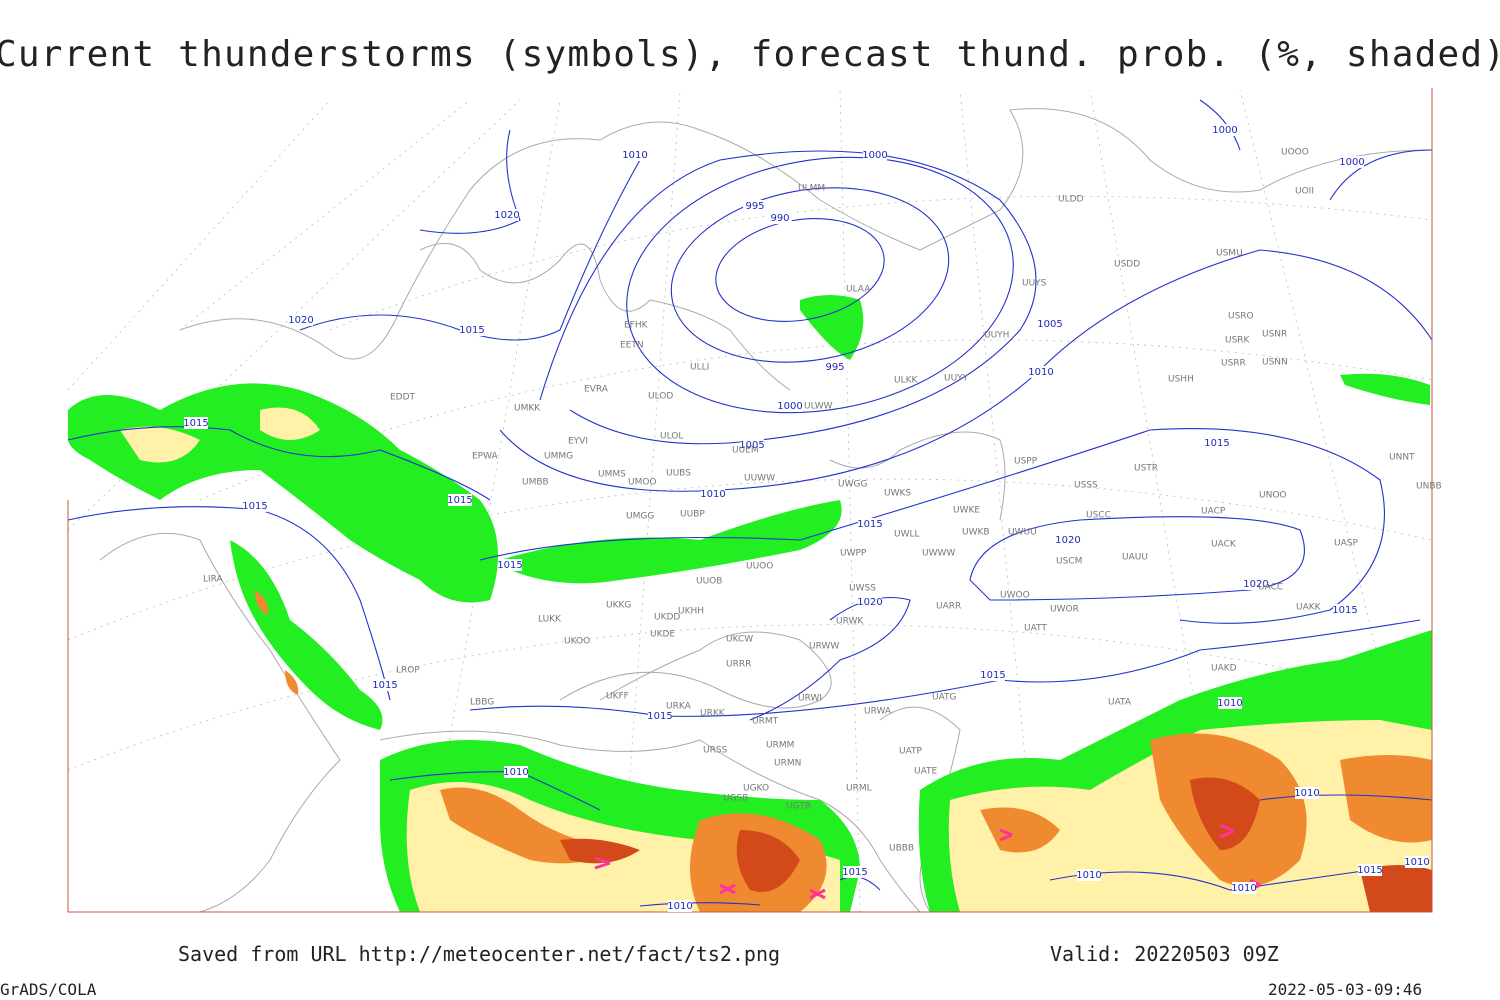  I want to click on station-label: USCC, so click(1098, 516).